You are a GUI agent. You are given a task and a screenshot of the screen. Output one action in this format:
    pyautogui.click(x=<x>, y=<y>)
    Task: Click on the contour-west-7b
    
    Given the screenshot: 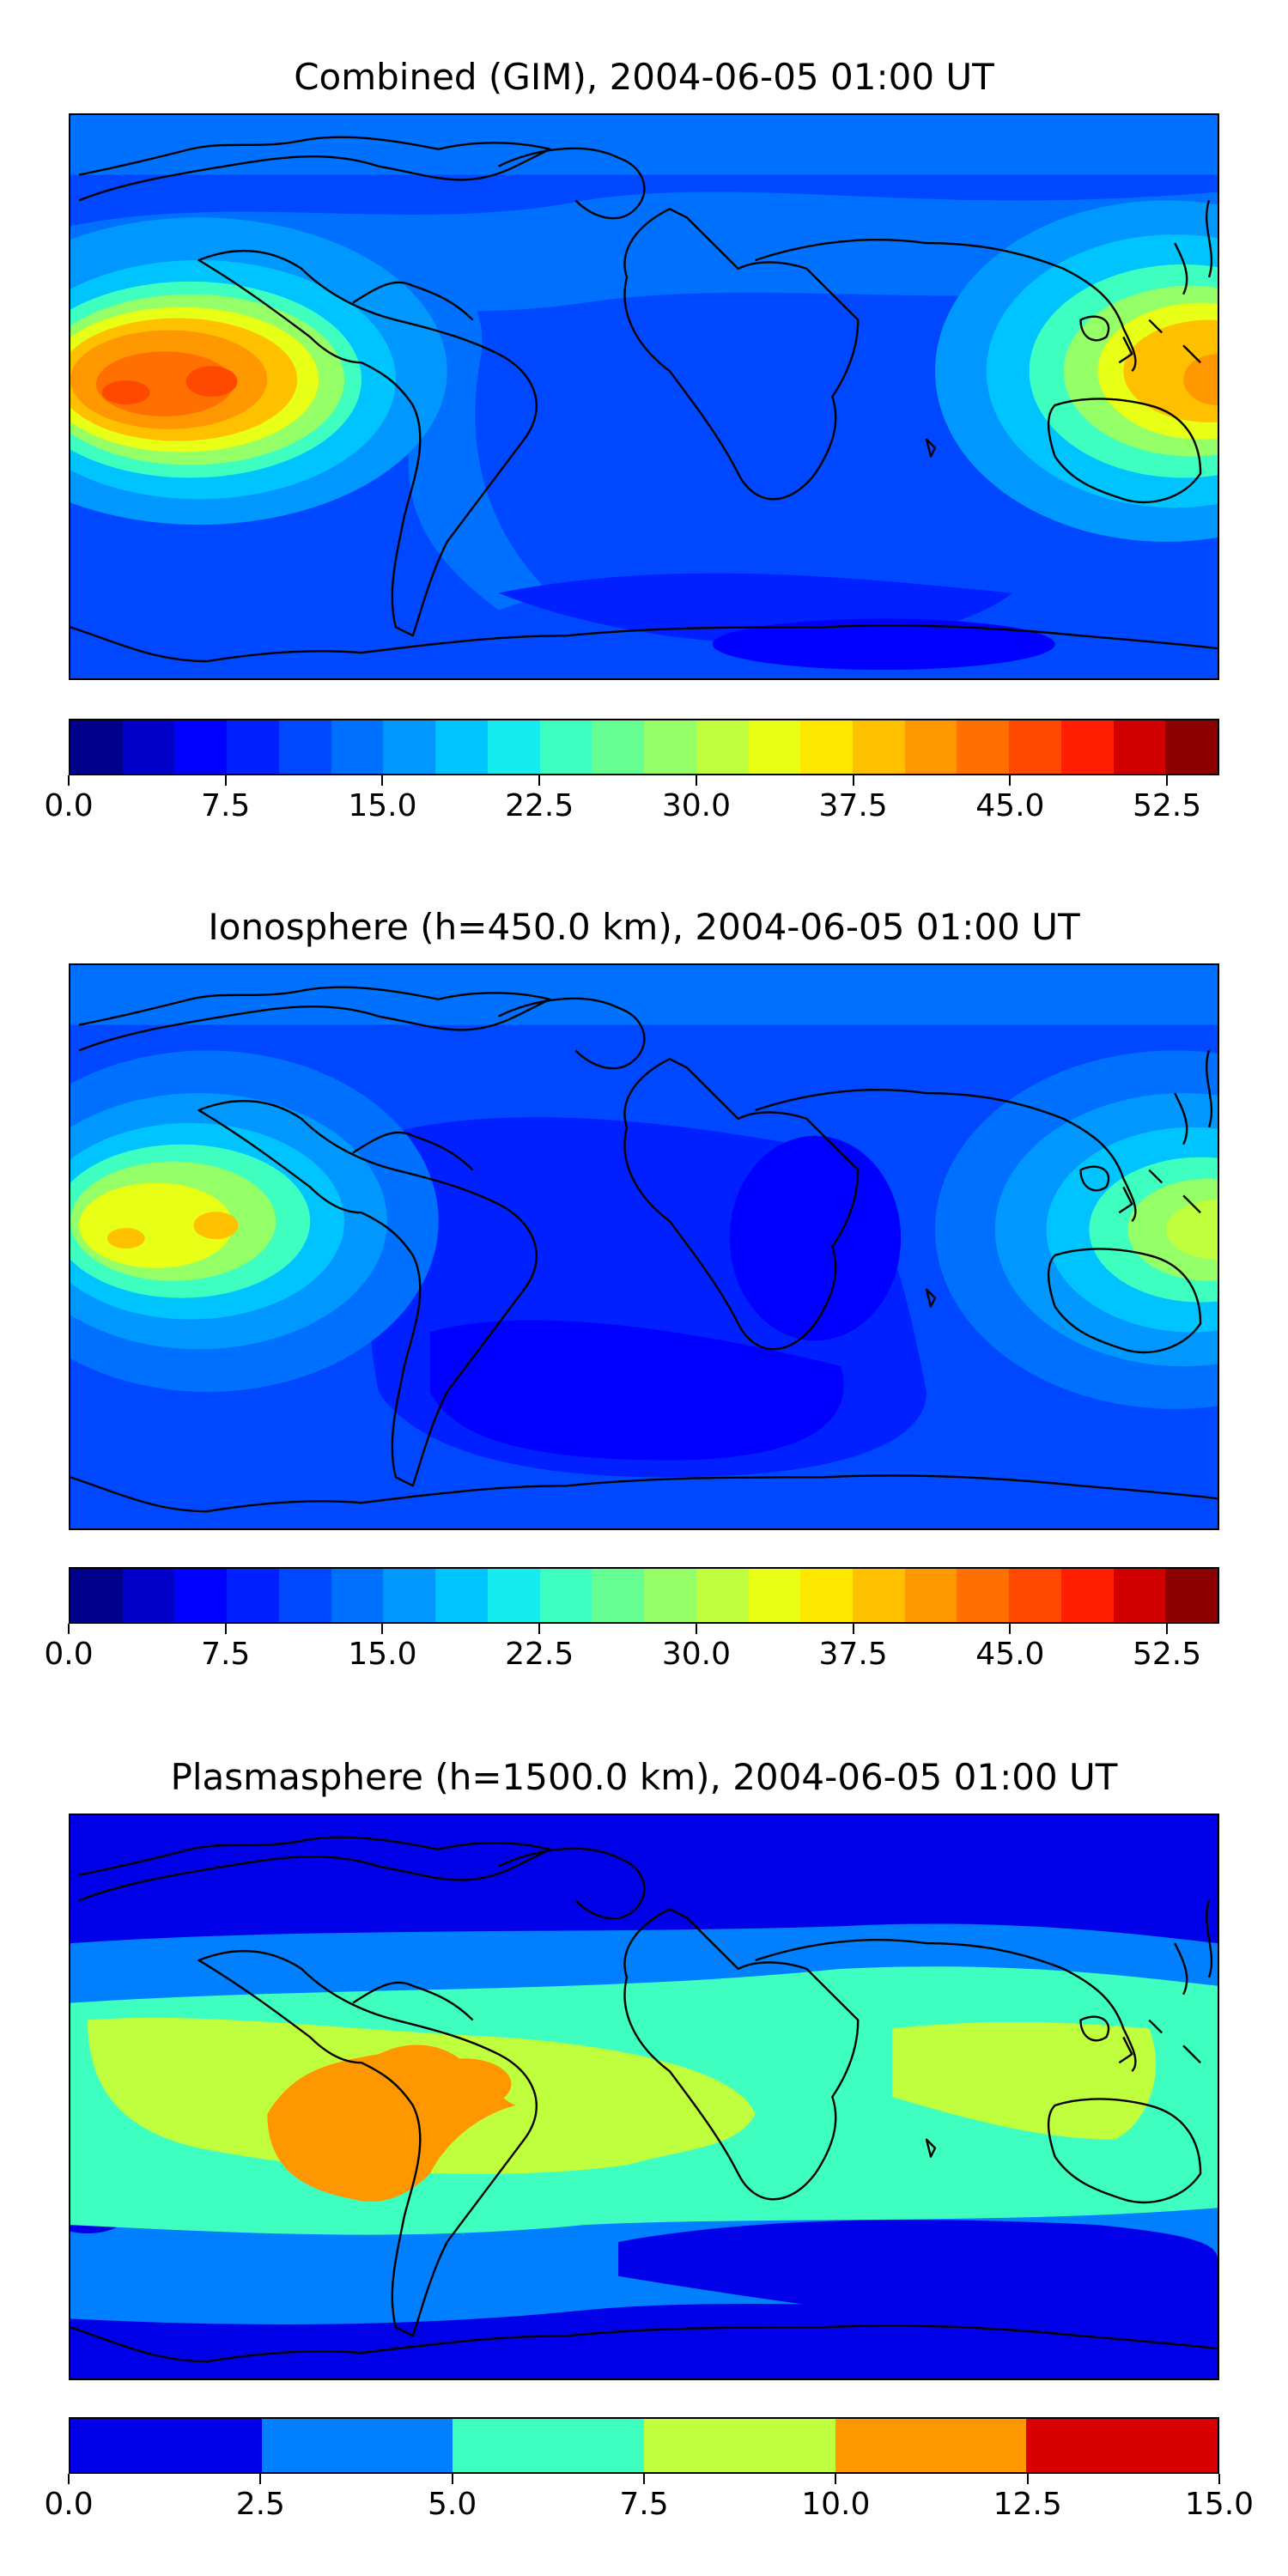 What is the action you would take?
    pyautogui.click(x=216, y=1226)
    